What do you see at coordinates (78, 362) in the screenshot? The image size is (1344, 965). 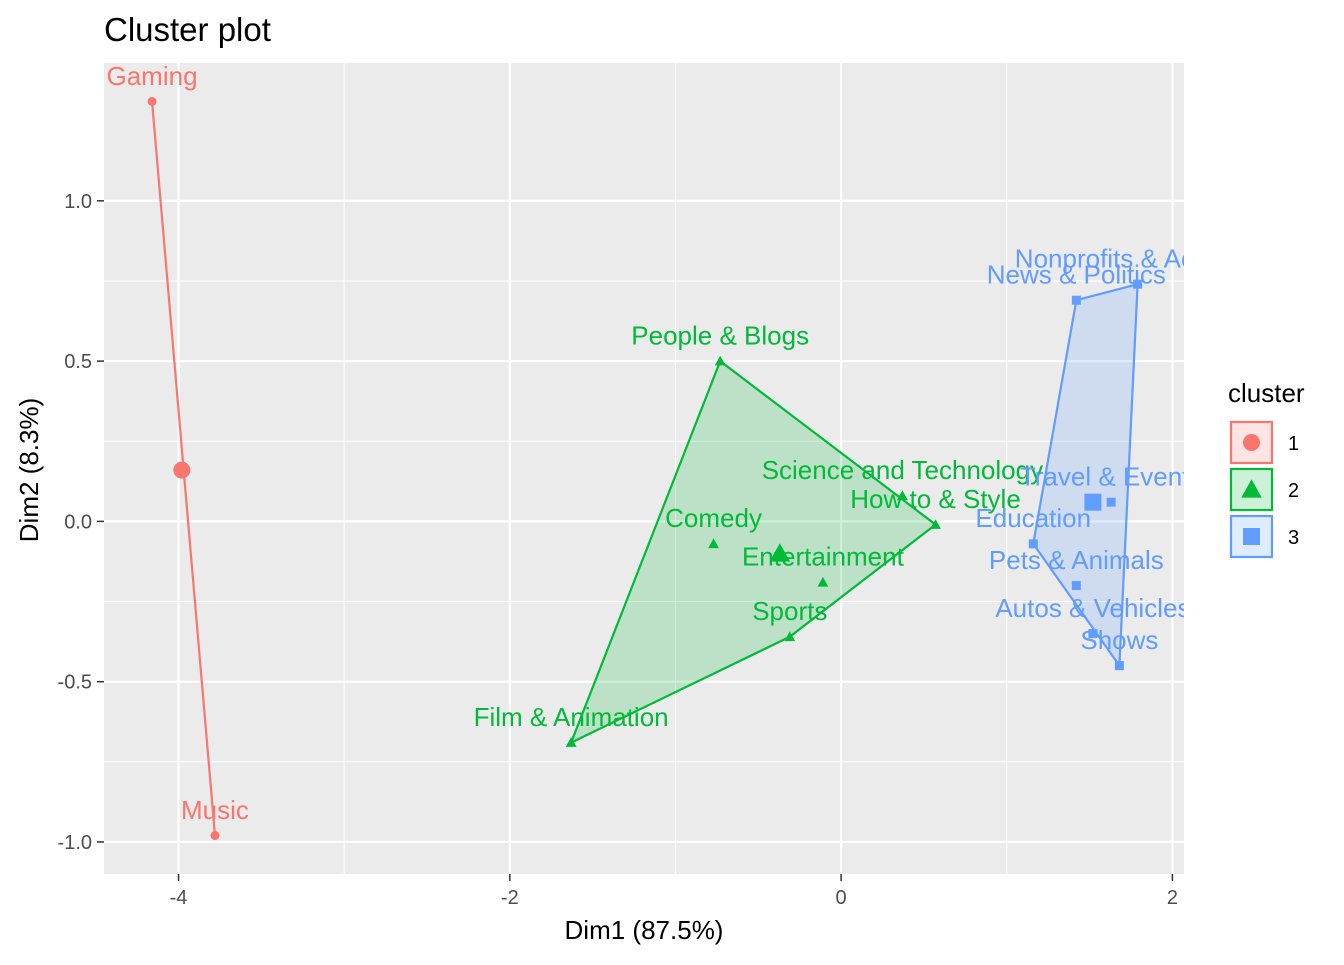 I see `y-tick-label: 0.5` at bounding box center [78, 362].